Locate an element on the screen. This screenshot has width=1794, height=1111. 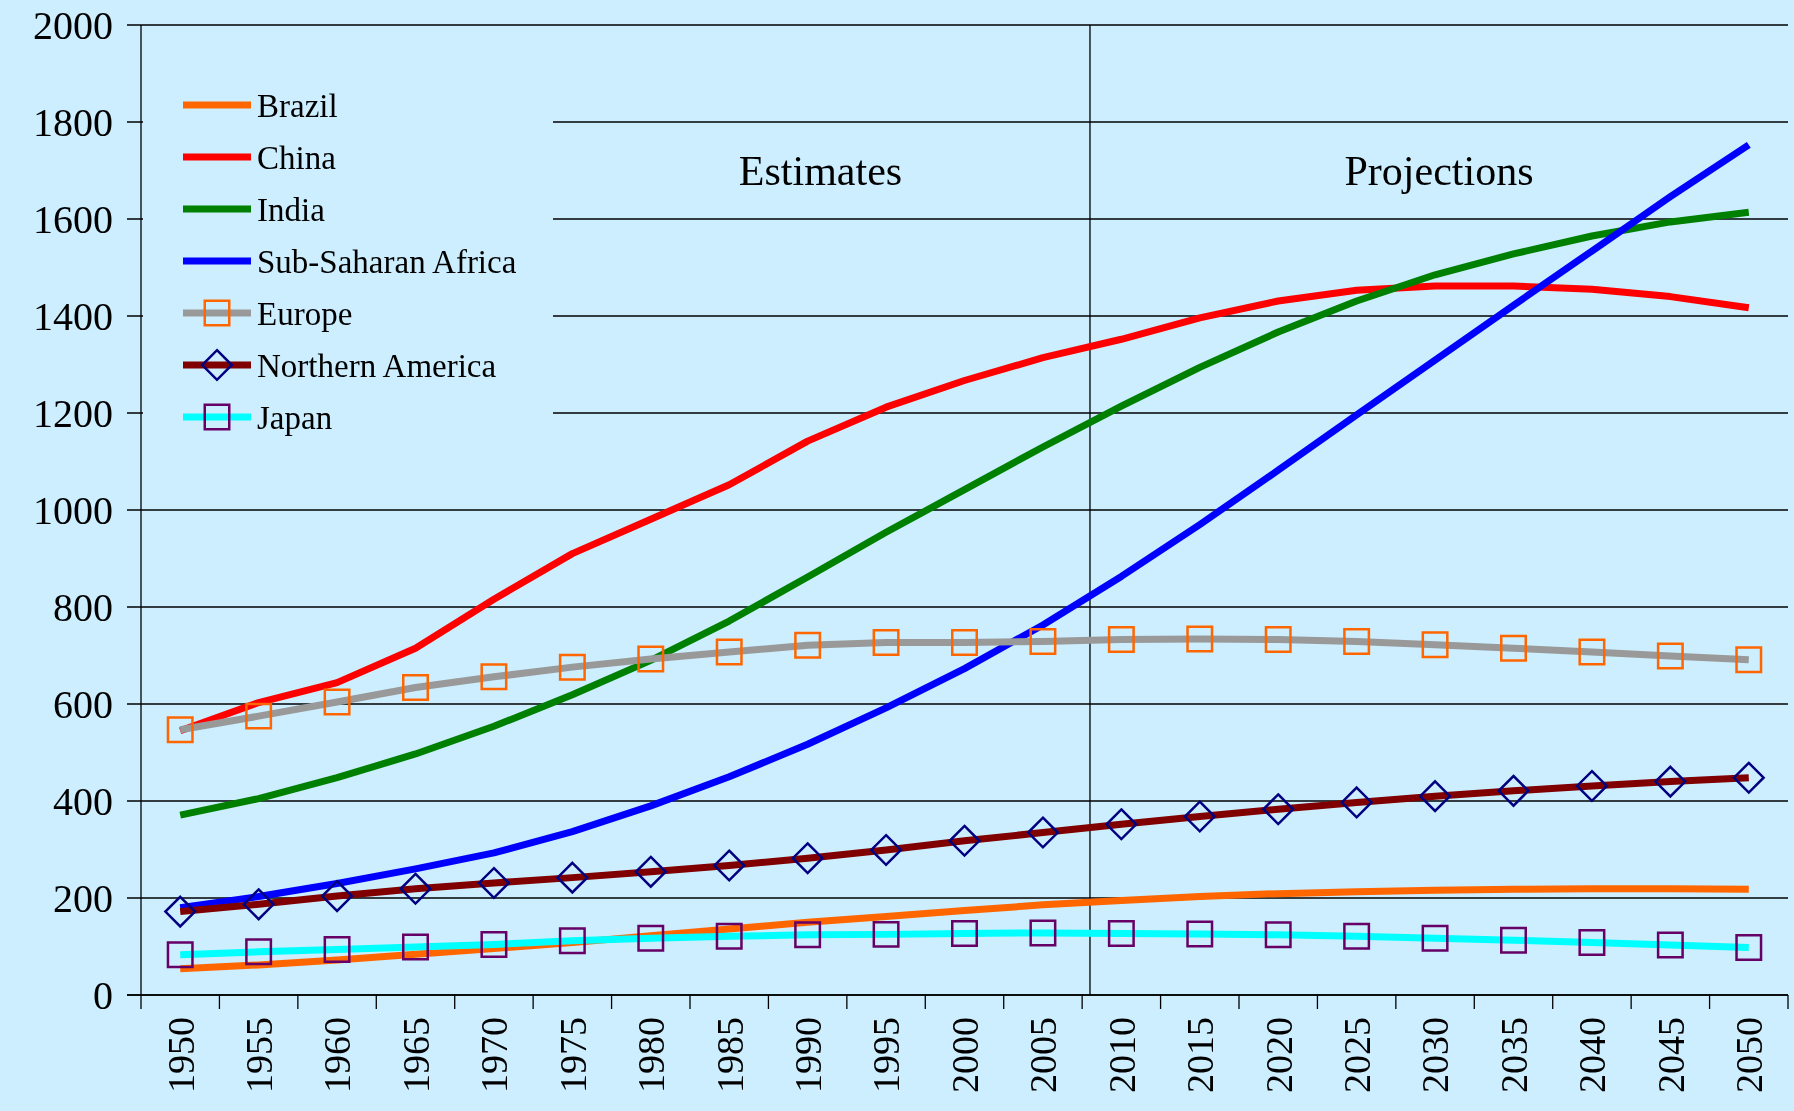
x-tick-label: 2010 is located at coordinates (1121, 1055).